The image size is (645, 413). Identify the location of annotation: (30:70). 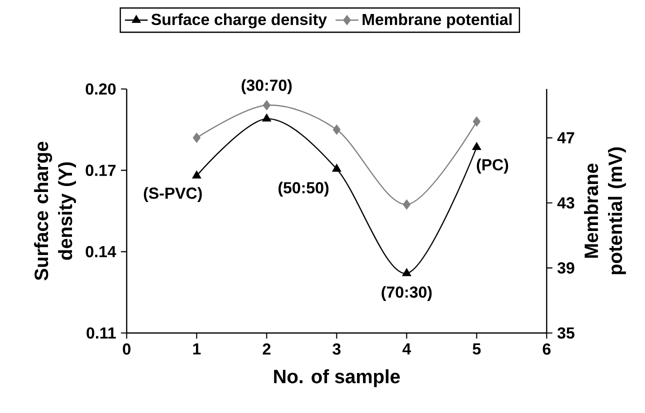
(267, 86).